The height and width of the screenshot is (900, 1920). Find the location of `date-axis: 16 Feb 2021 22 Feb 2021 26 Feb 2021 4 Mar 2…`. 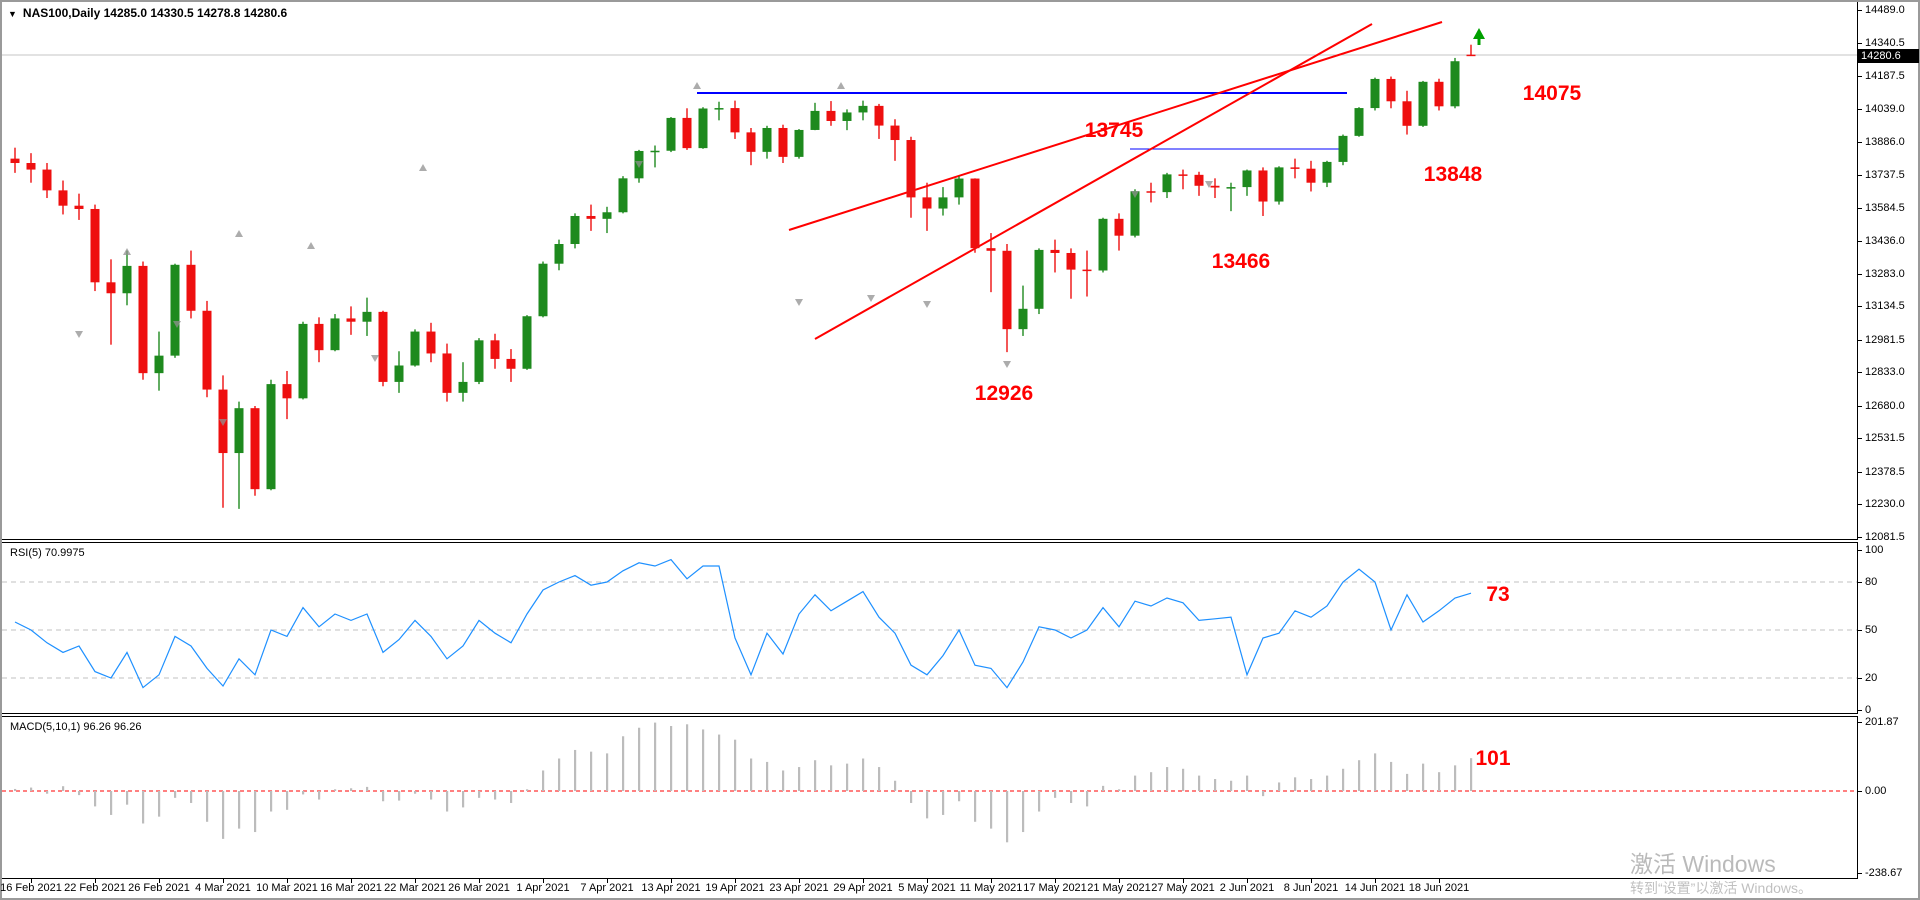

date-axis: 16 Feb 2021 22 Feb 2021 26 Feb 2021 4 Mar 2… is located at coordinates (929, 888).